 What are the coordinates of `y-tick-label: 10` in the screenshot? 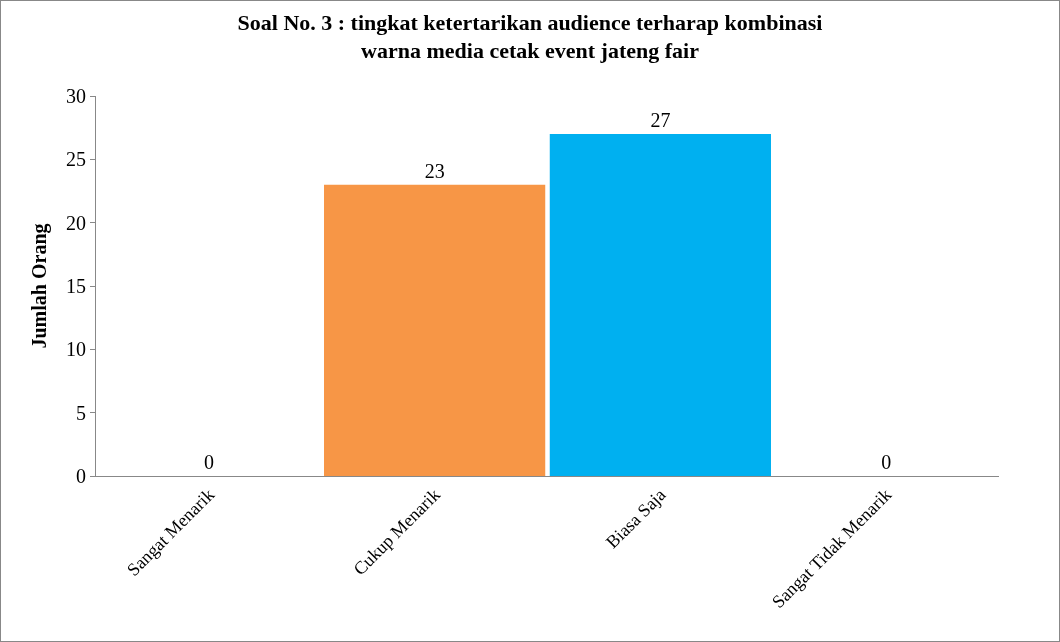 It's located at (76, 349).